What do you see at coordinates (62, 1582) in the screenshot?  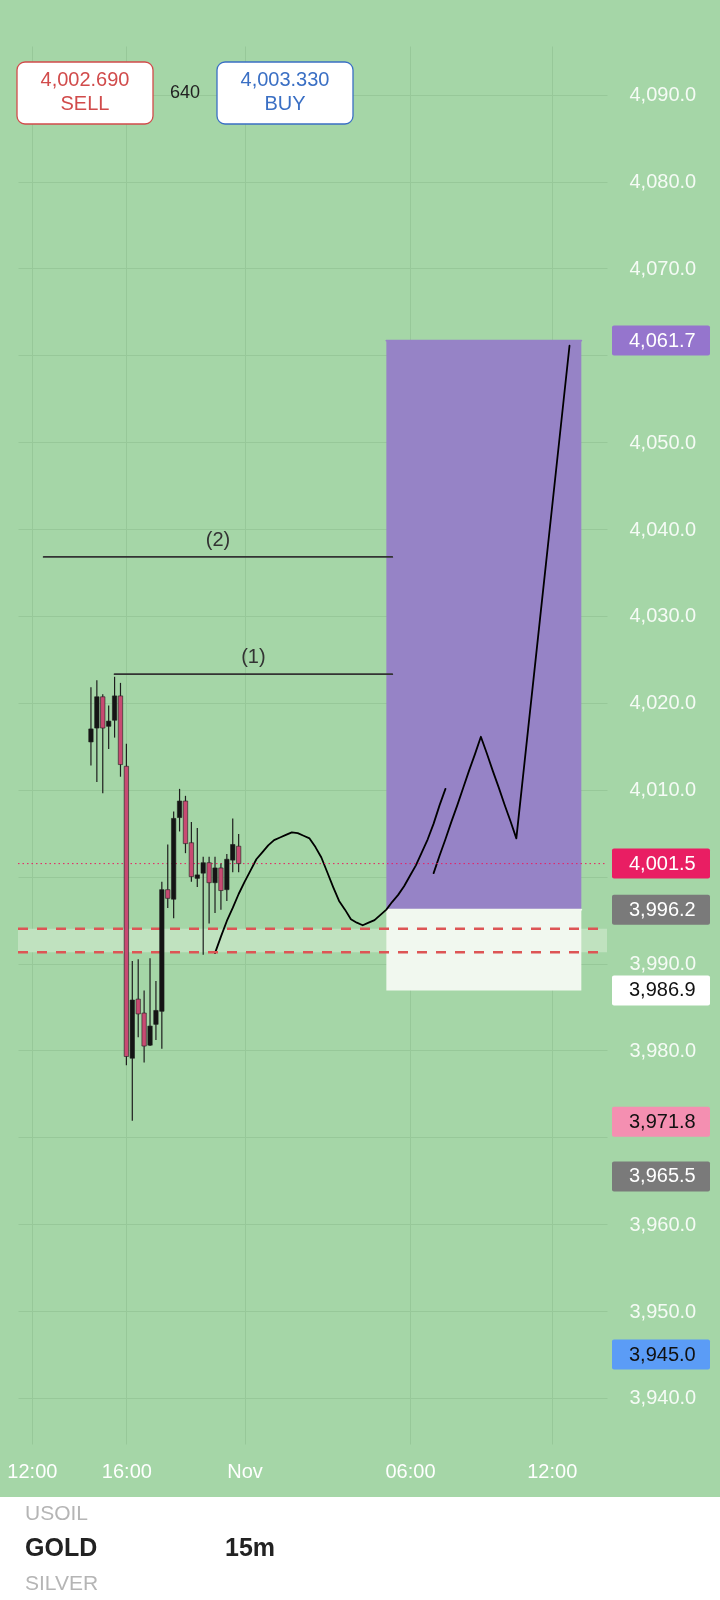 I see `text: SILVER` at bounding box center [62, 1582].